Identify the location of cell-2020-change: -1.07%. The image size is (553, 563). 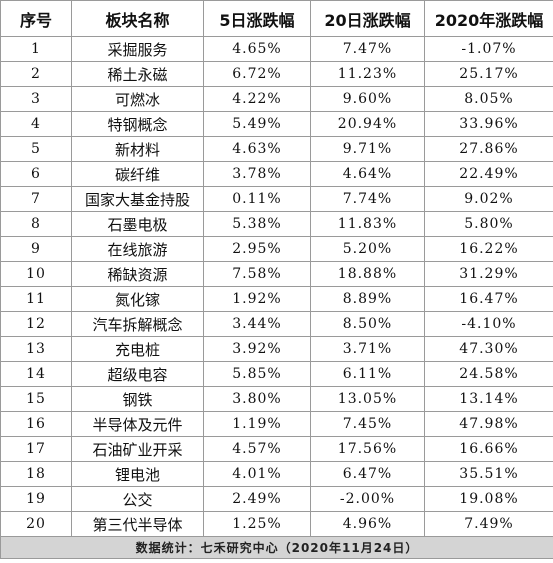
(488, 49).